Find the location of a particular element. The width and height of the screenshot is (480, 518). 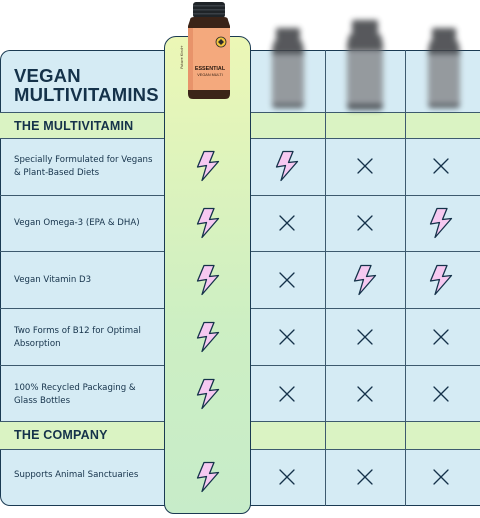

section-title-multivitamin: THE MULTIVITAMIN is located at coordinates (74, 126).